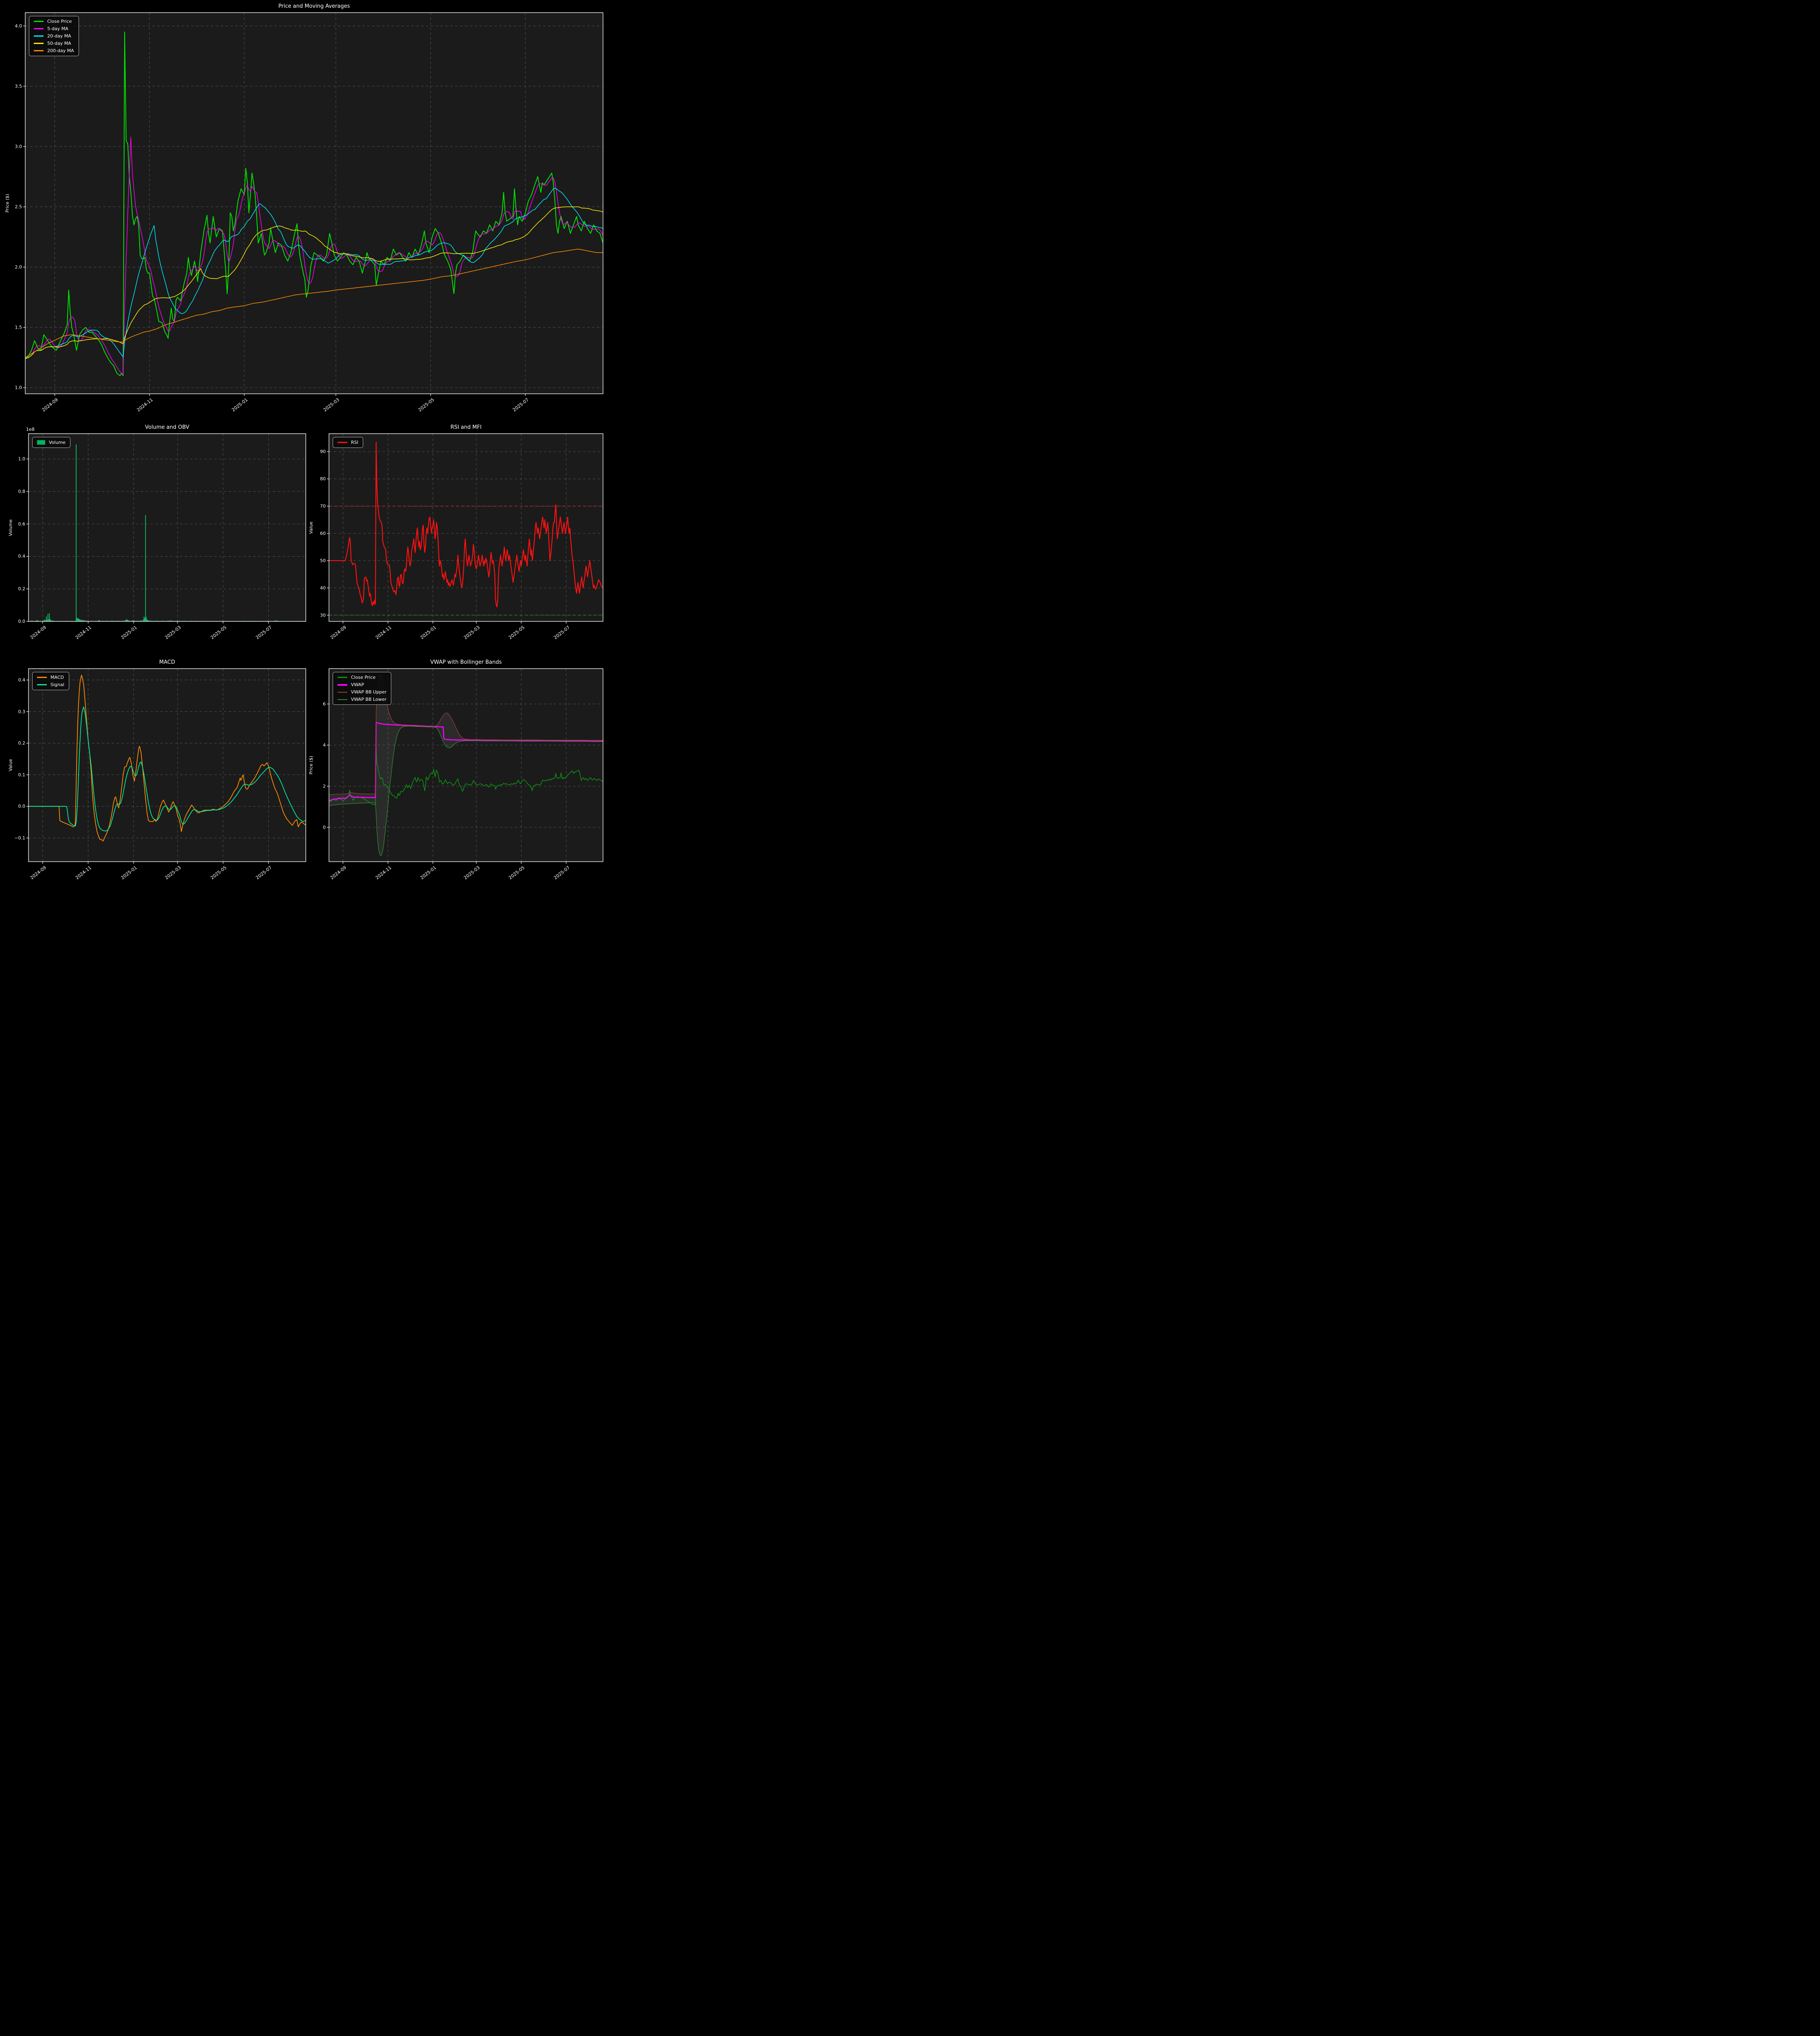 Image resolution: width=1820 pixels, height=2036 pixels. I want to click on volume-y-tick-label: 0.2, so click(22, 589).